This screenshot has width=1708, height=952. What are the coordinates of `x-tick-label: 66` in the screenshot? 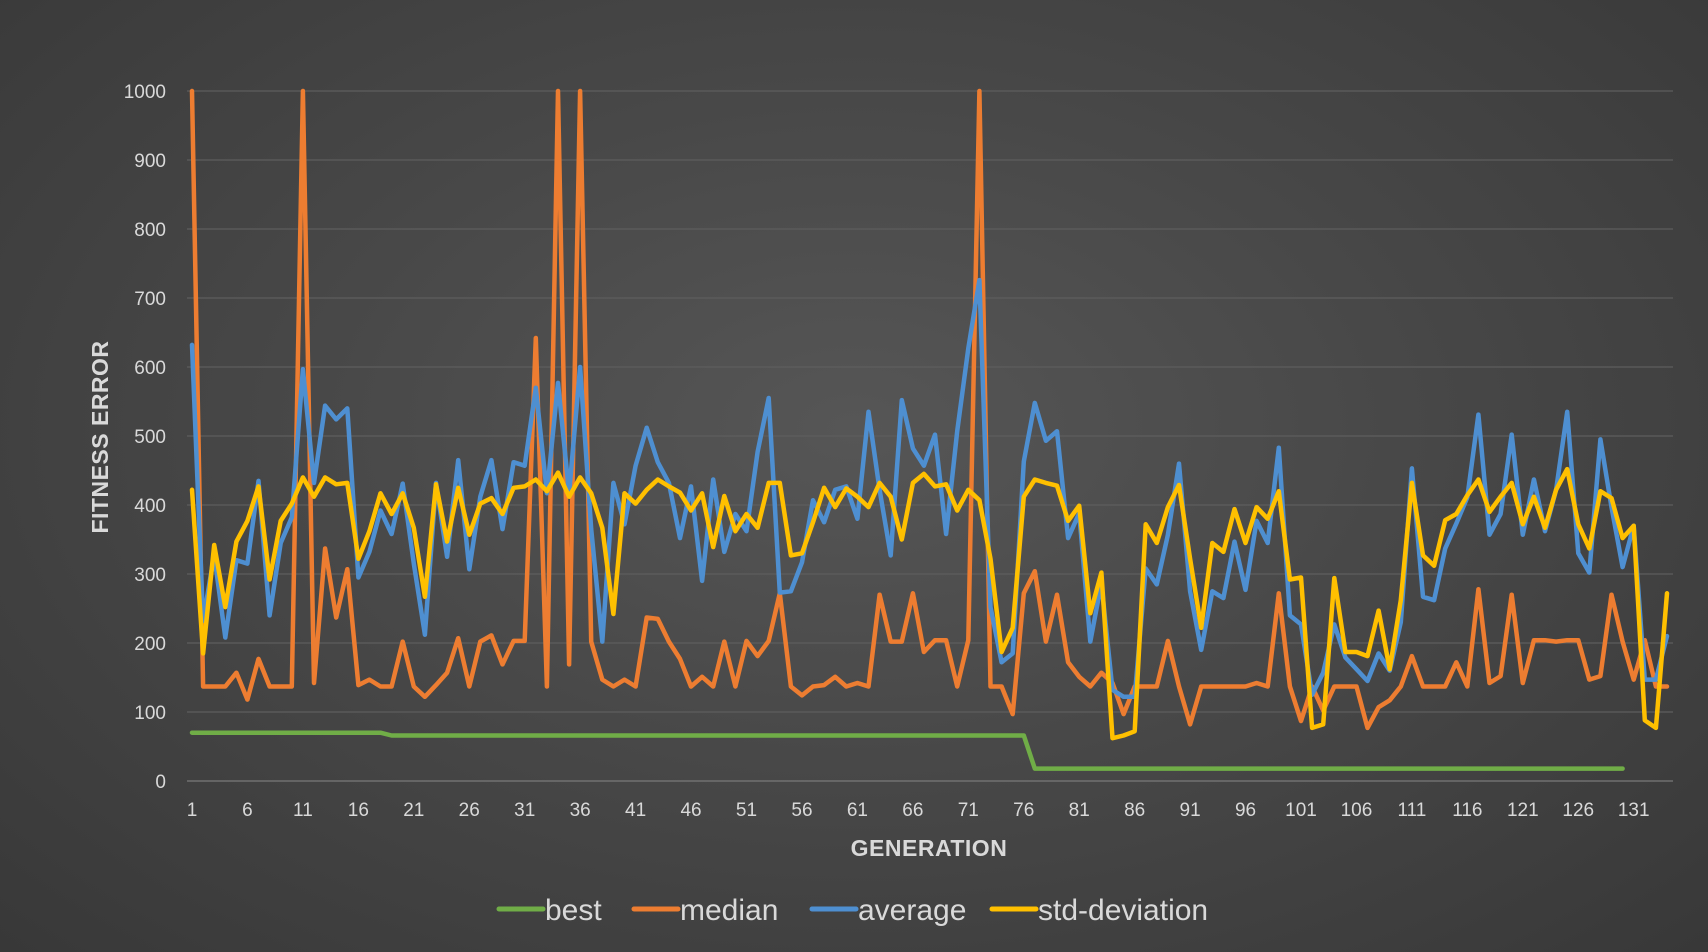 It's located at (912, 810).